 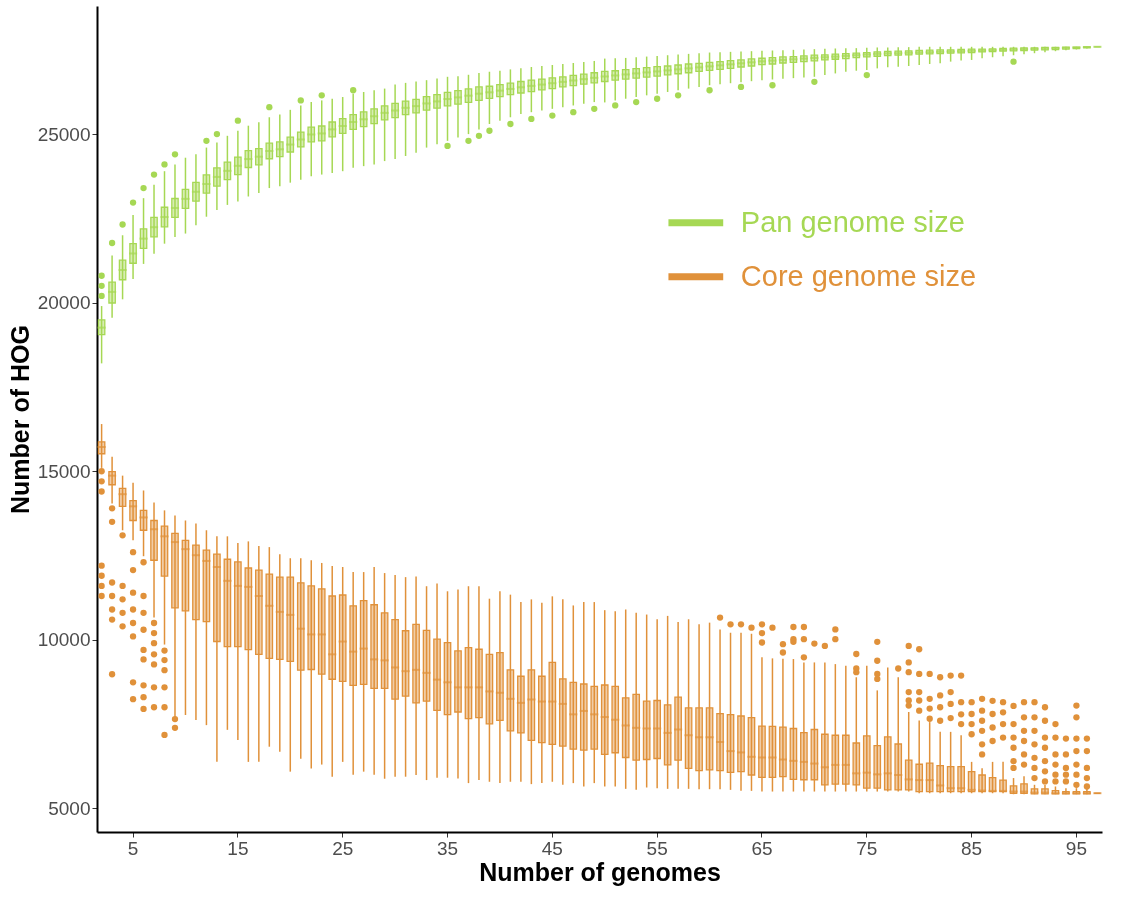 What do you see at coordinates (238, 848) in the screenshot?
I see `x-tick-label: 15` at bounding box center [238, 848].